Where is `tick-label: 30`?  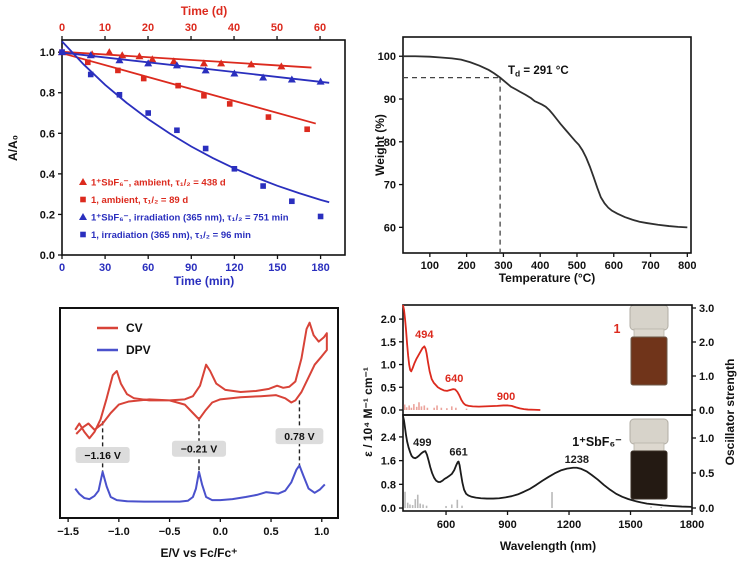
tick-label: 30 is located at coordinates (105, 268).